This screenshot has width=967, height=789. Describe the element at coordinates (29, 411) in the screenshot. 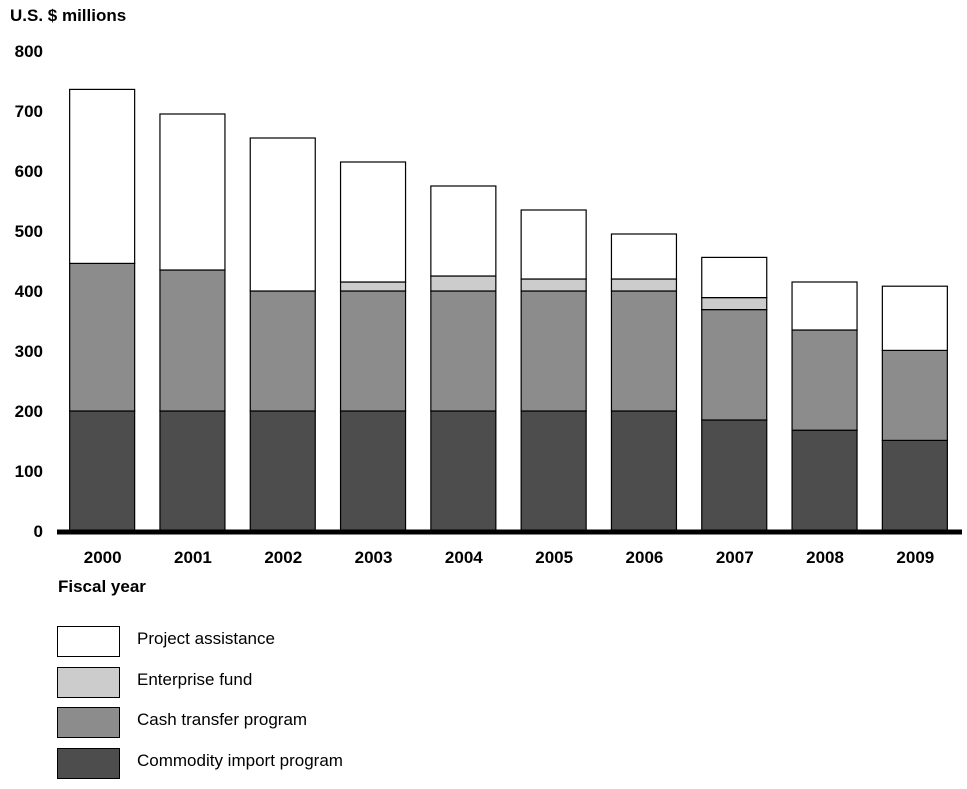

I see `y-tick-label-200: 200` at that location.